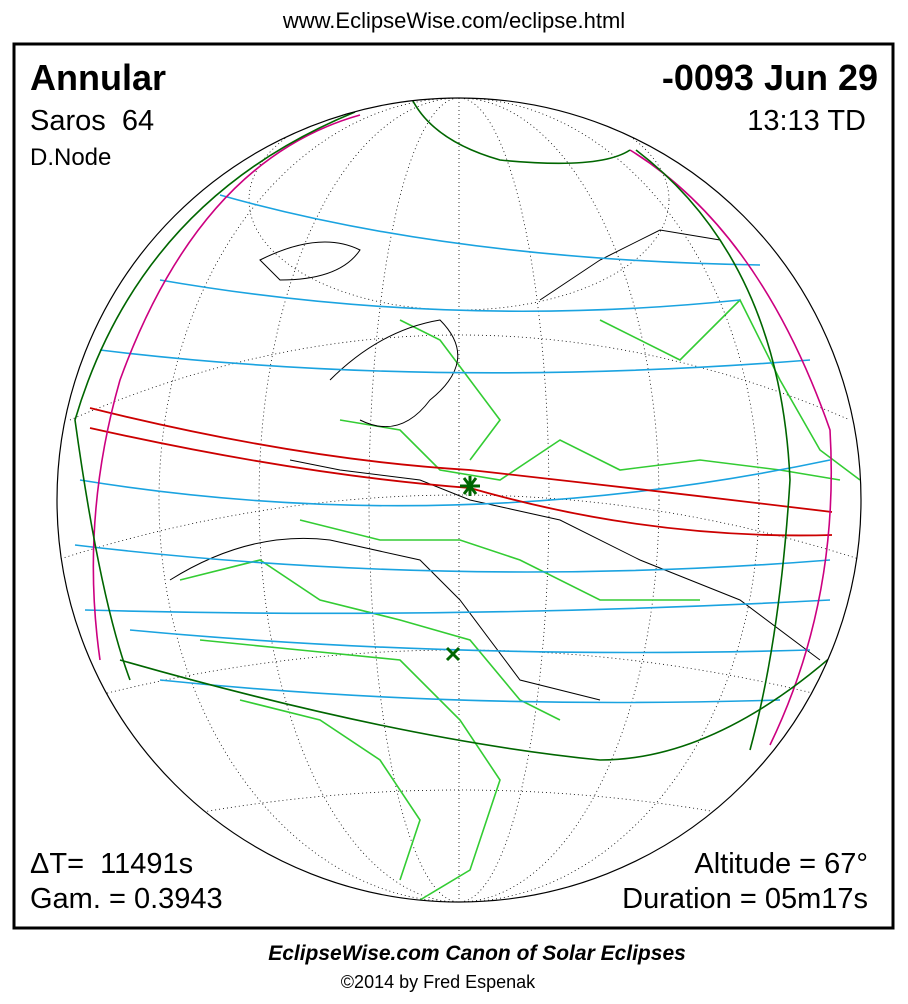 Image resolution: width=908 pixels, height=1004 pixels. Describe the element at coordinates (438, 982) in the screenshot. I see `footer-credit: ©2014 by Fred Espenak` at that location.